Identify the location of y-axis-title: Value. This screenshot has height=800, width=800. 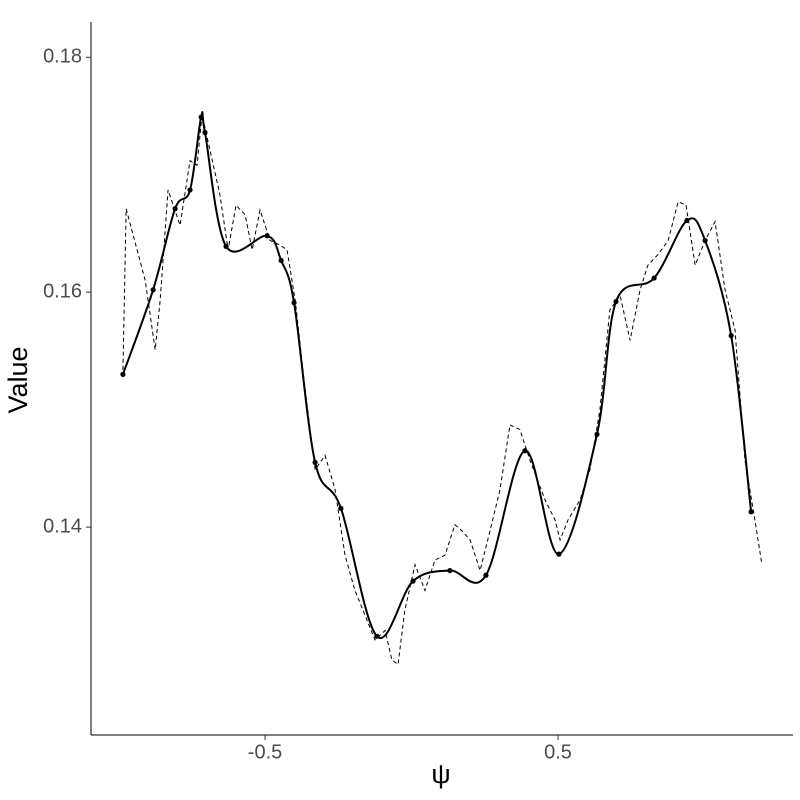
(18, 379).